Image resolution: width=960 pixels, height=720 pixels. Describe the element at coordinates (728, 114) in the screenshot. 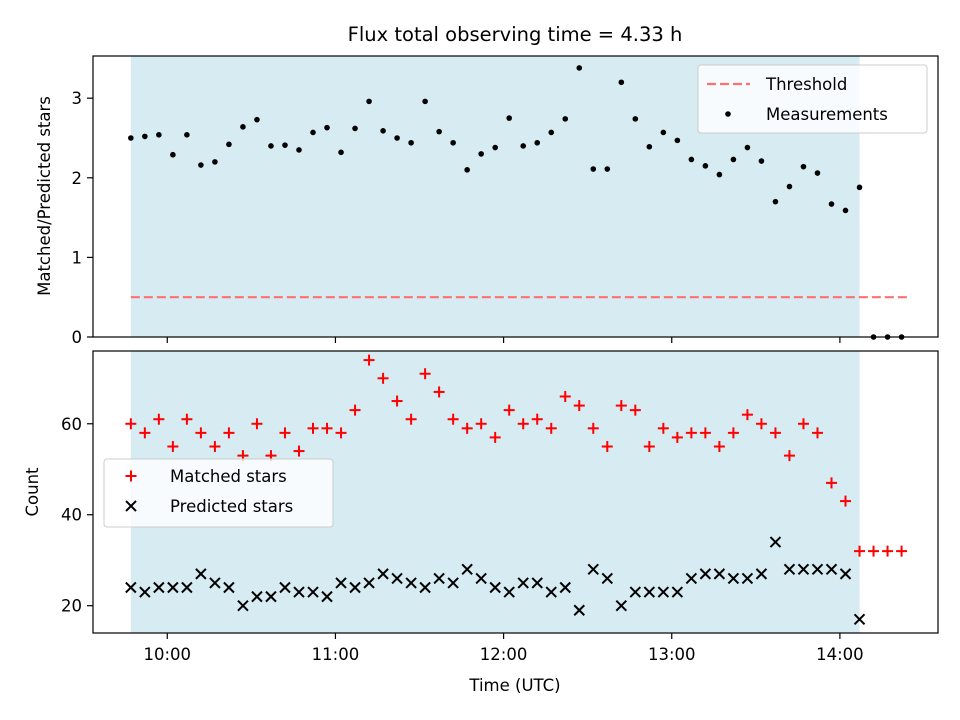

I see `legend-measurements-swatch` at that location.